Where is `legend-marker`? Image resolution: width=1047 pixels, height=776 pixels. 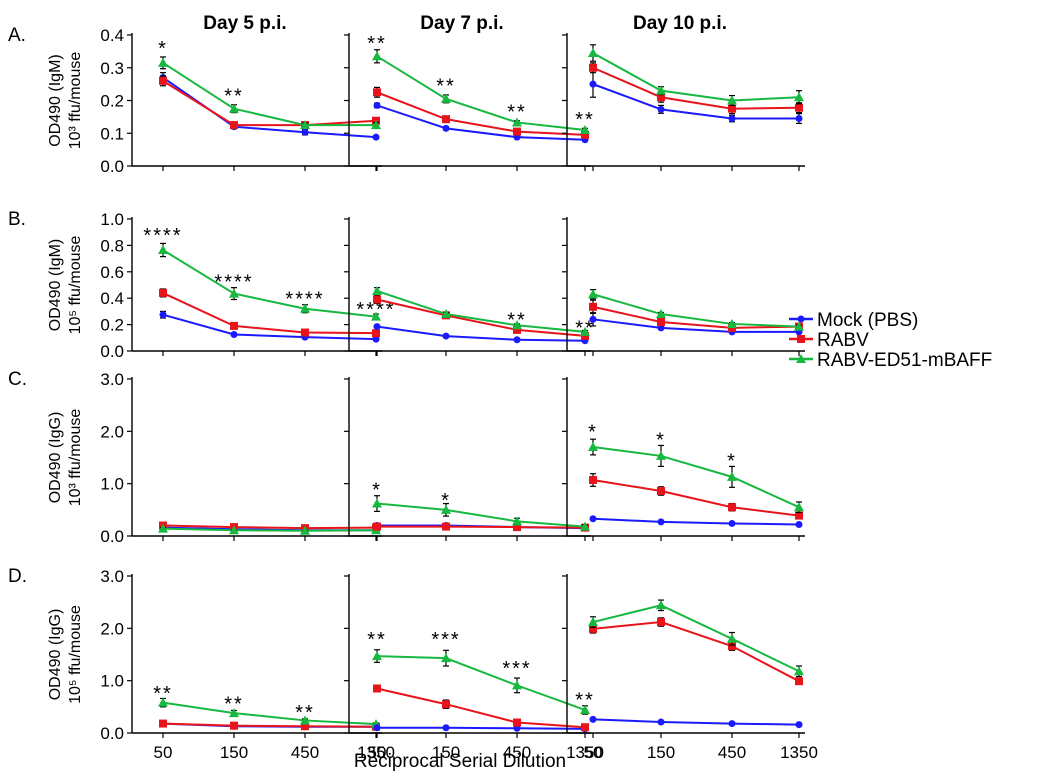
legend-marker is located at coordinates (801, 319).